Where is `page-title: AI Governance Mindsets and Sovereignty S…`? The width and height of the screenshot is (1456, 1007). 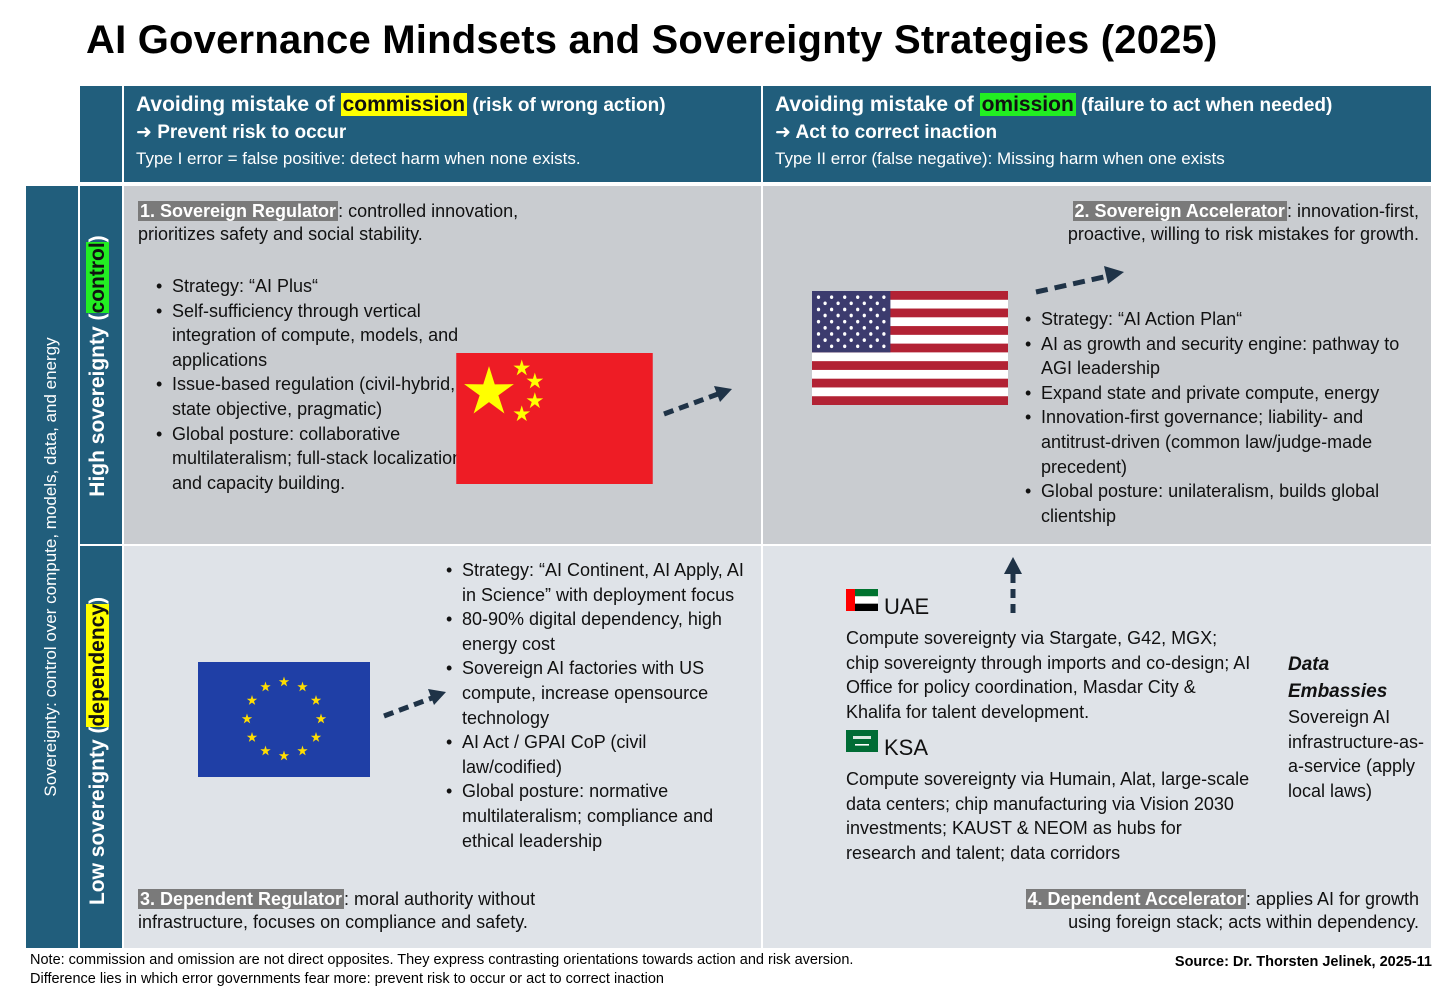
page-title: AI Governance Mindsets and Sovereignty S… is located at coordinates (652, 40).